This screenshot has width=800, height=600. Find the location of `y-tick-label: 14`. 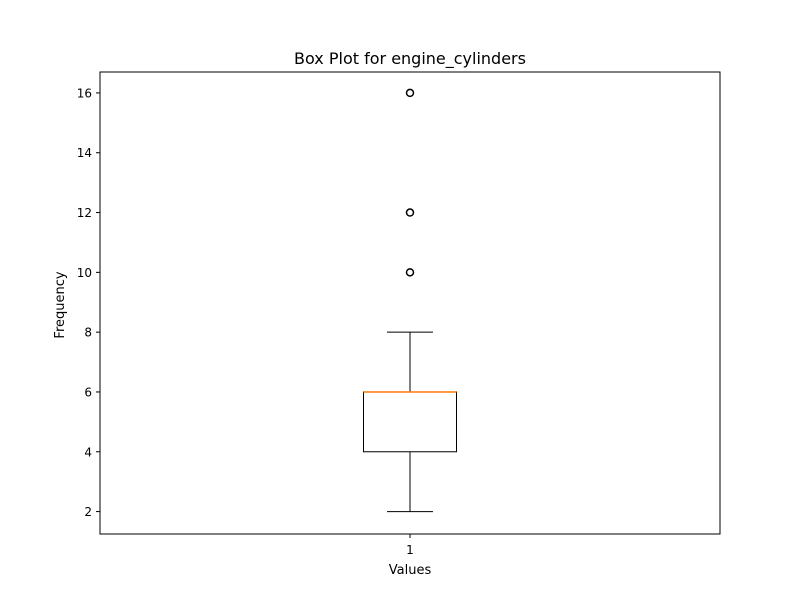

y-tick-label: 14 is located at coordinates (84, 153).